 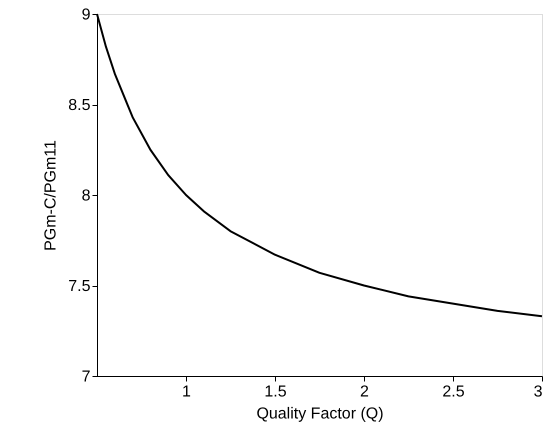 I want to click on y-tick-label: 7, so click(x=86, y=377).